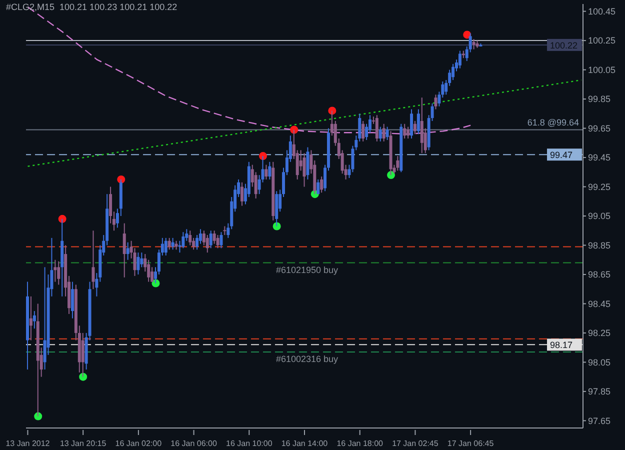 The height and width of the screenshot is (450, 625). What do you see at coordinates (599, 421) in the screenshot?
I see `y-tick-label: 97.65` at bounding box center [599, 421].